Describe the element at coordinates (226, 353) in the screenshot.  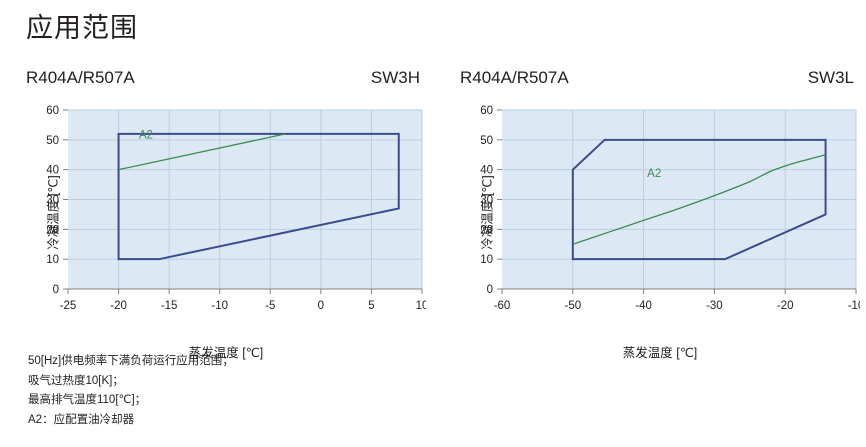
I see `x-axis-label-sw3h: 蒸发温度 [℃]` at that location.